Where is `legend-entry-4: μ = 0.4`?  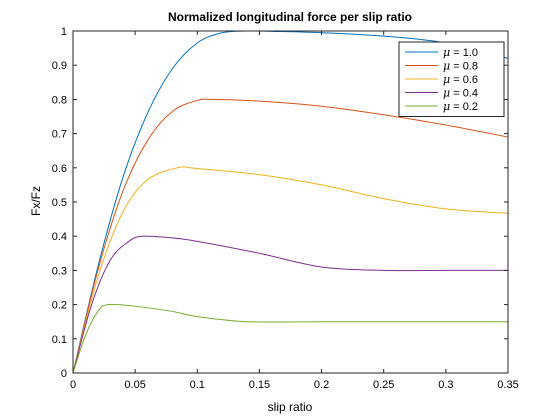 legend-entry-4: μ = 0.4 is located at coordinates (460, 93).